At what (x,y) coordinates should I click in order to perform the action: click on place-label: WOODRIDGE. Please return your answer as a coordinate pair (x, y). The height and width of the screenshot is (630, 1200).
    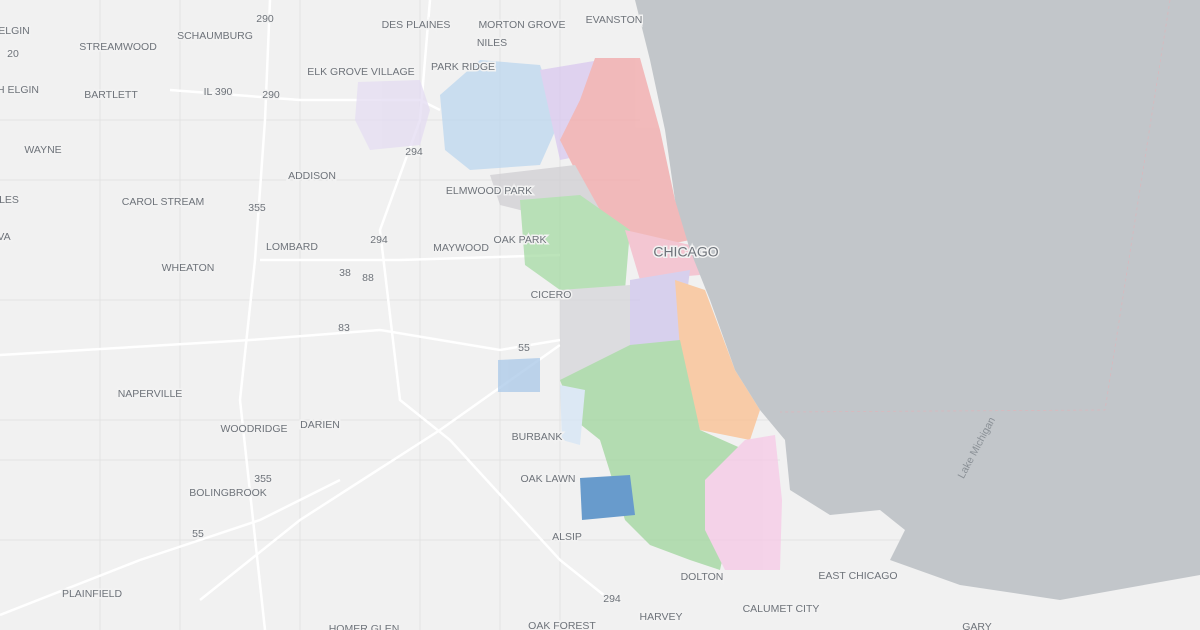
    Looking at the image, I should click on (253, 429).